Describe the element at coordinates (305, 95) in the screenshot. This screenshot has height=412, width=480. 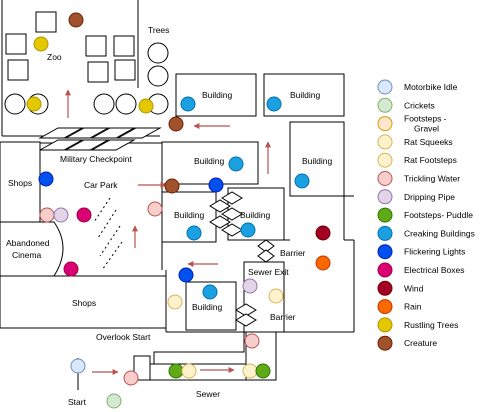
I see `building-2-label: Building` at that location.